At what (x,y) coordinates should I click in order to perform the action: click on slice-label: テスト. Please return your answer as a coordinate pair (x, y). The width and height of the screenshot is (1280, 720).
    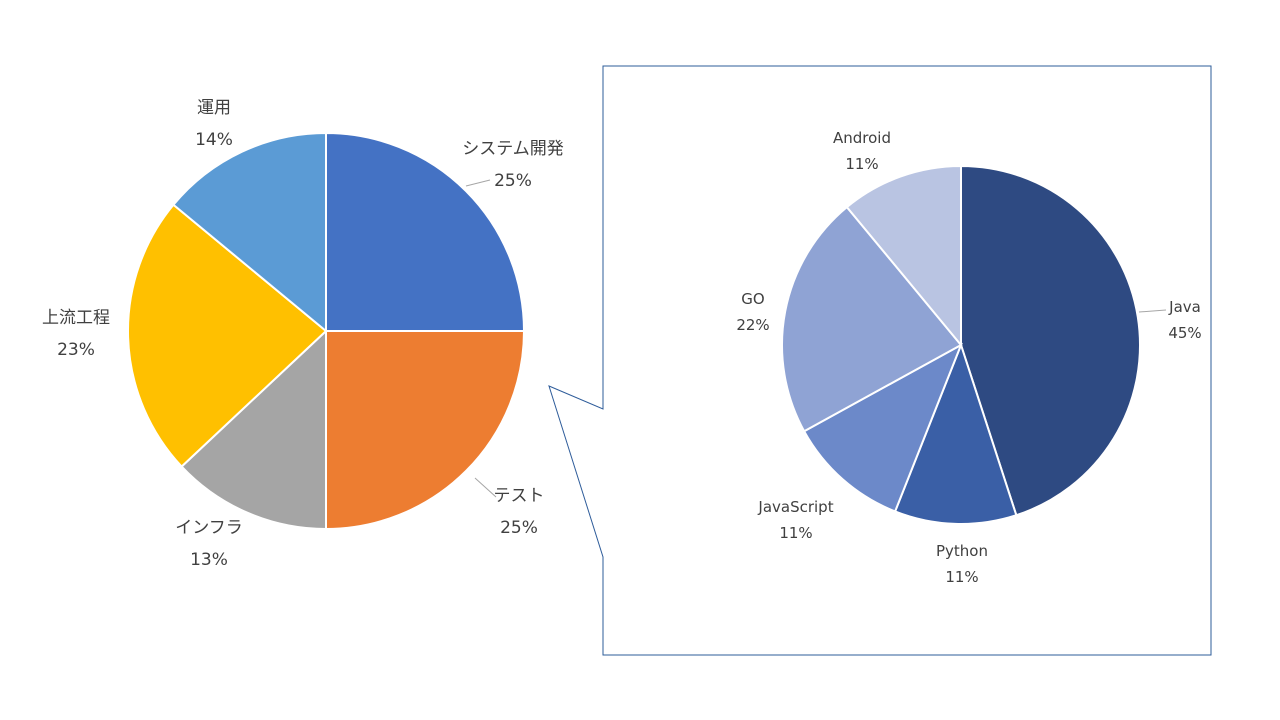
    Looking at the image, I should click on (519, 496).